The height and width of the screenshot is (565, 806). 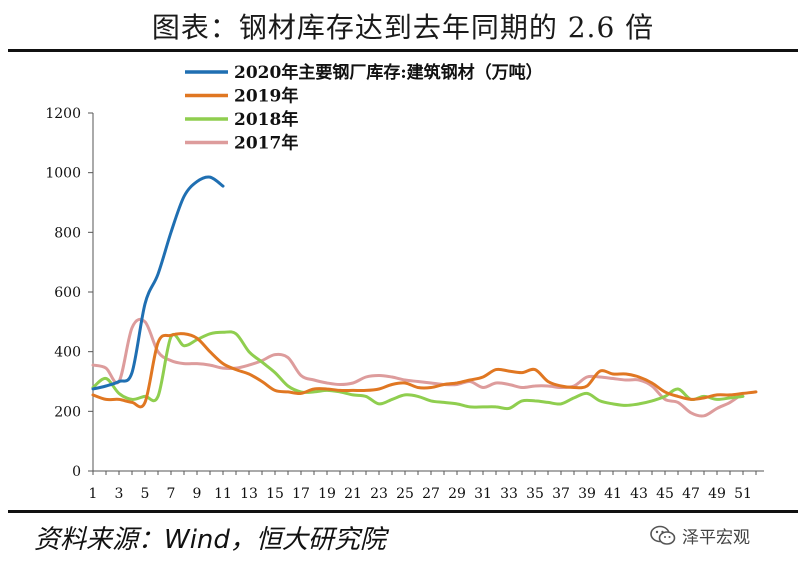 What do you see at coordinates (535, 494) in the screenshot?
I see `x-tick-label: 35` at bounding box center [535, 494].